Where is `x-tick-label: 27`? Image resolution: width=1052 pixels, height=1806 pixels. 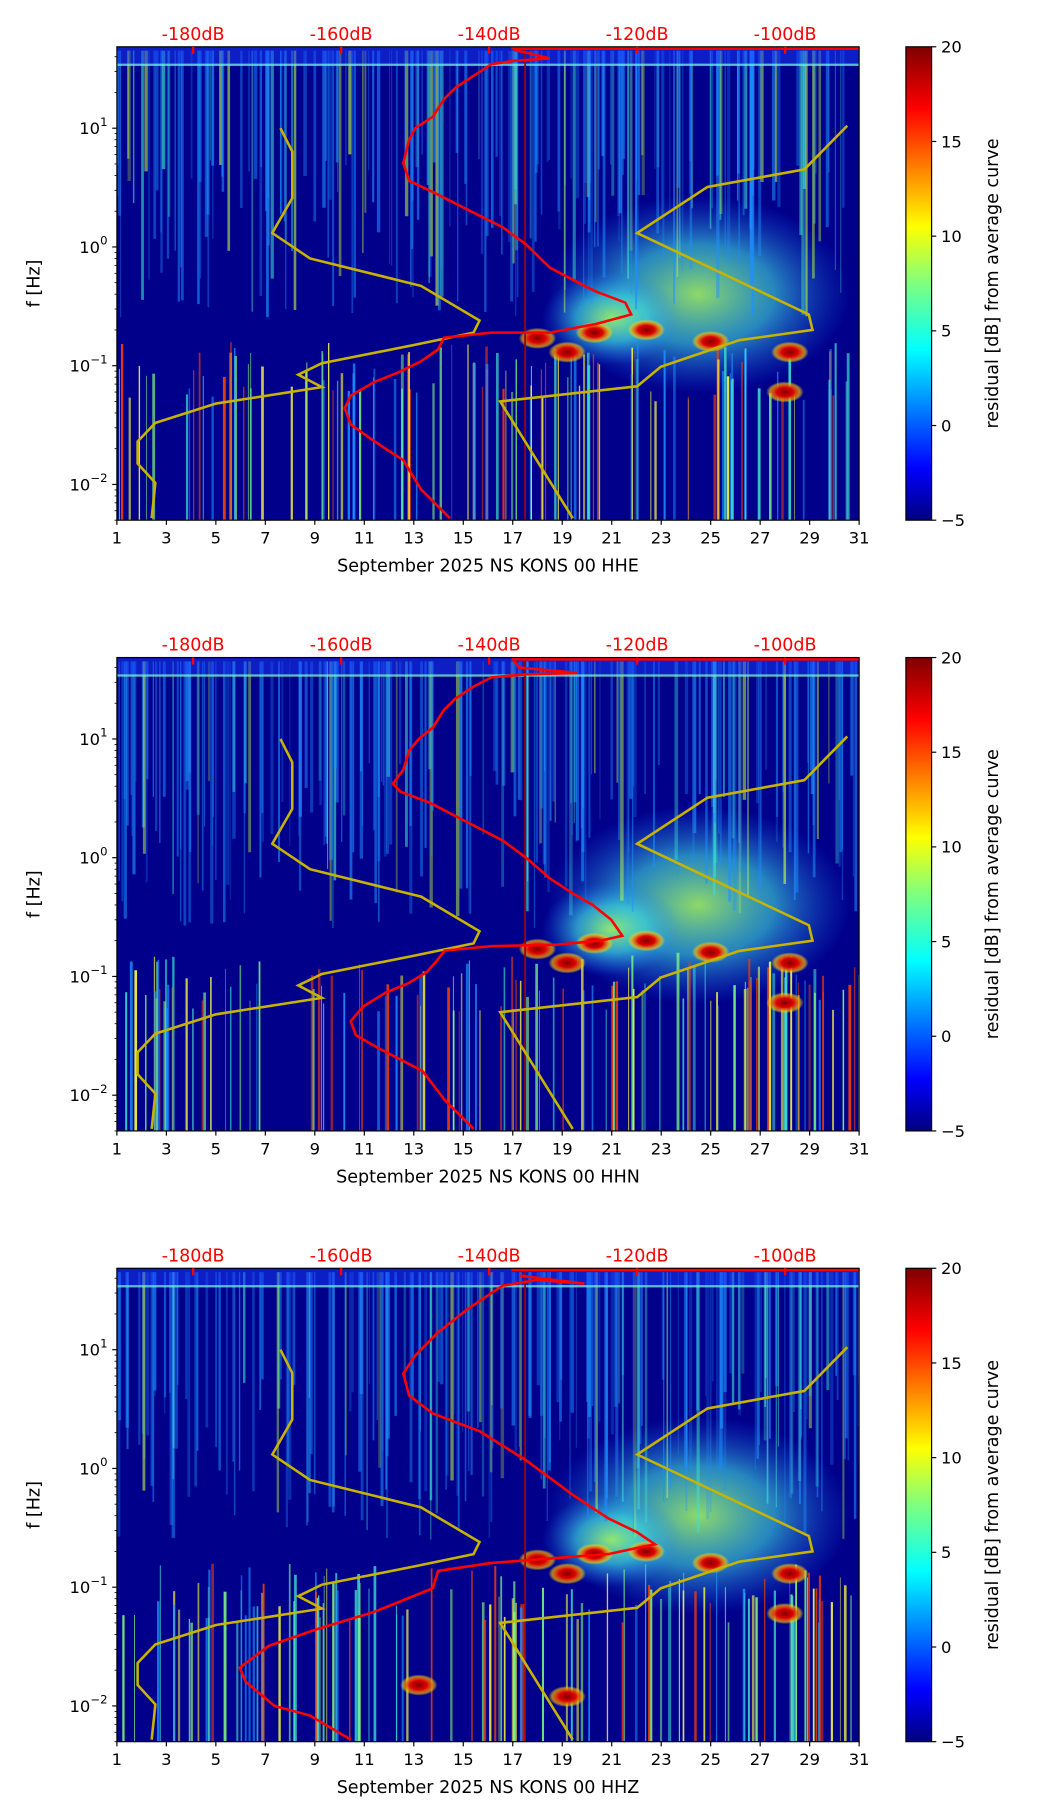 x-tick-label: 27 is located at coordinates (760, 1759).